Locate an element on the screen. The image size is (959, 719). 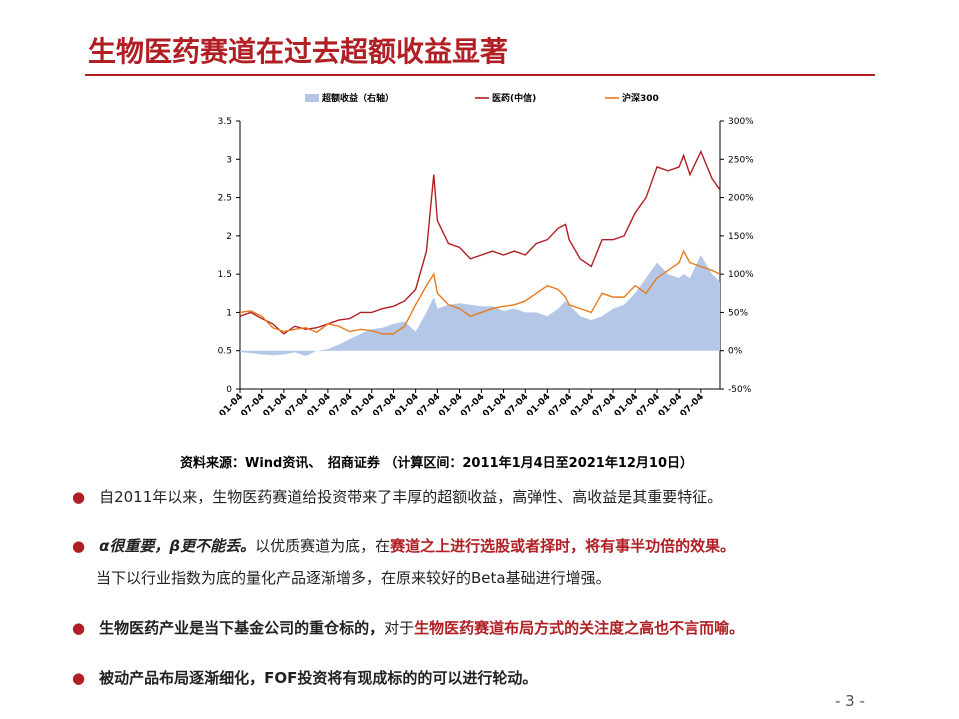
title-rule is located at coordinates (480, 75).